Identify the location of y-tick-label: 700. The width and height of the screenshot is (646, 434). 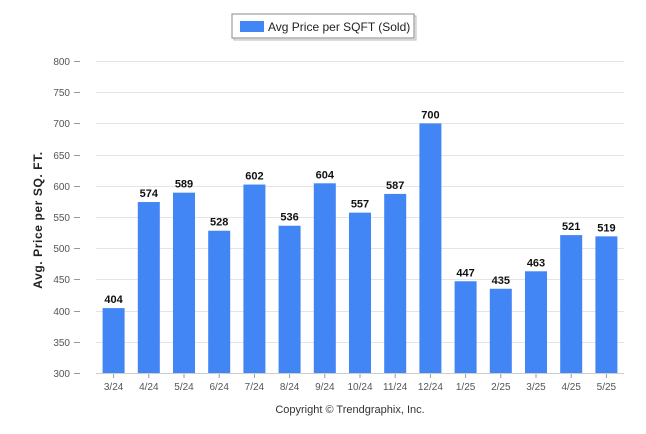
(61, 124).